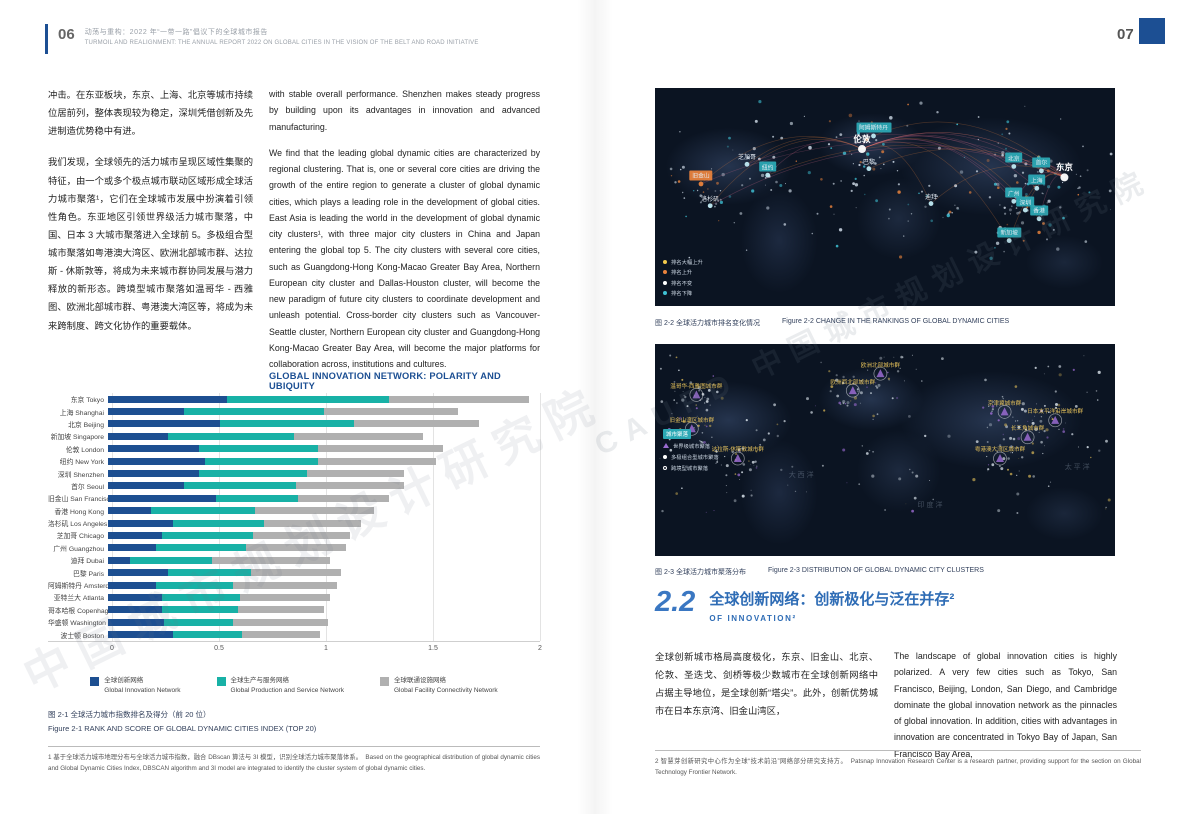  What do you see at coordinates (868, 162) in the screenshot?
I see `map-city-label: 巴黎` at bounding box center [868, 162].